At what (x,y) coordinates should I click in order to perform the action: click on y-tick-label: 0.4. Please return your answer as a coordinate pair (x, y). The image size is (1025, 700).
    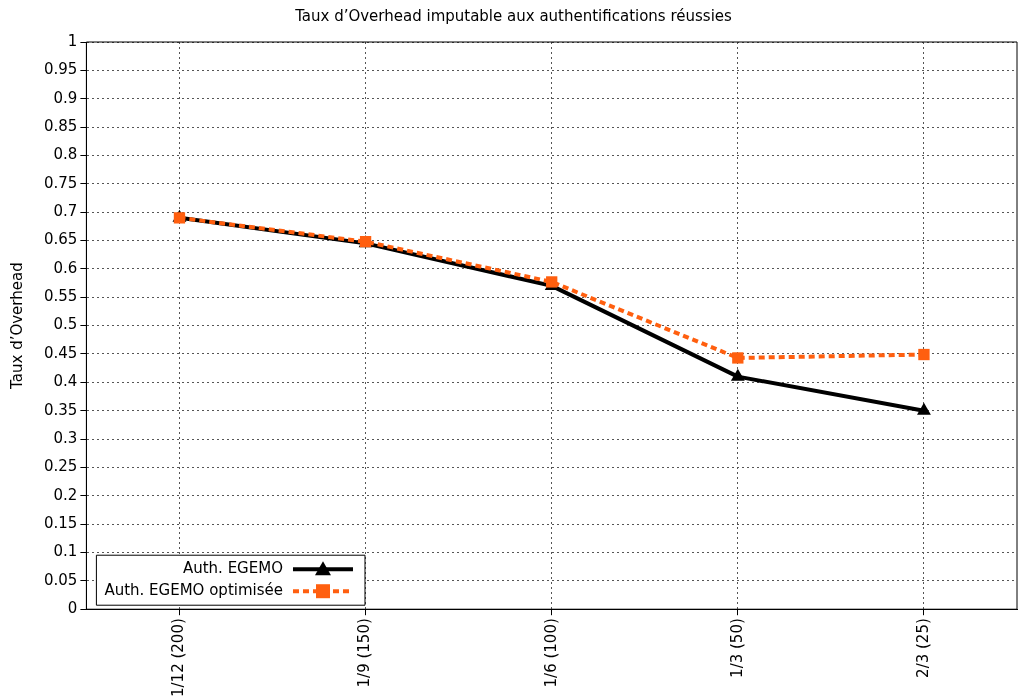
    Looking at the image, I should click on (65, 381).